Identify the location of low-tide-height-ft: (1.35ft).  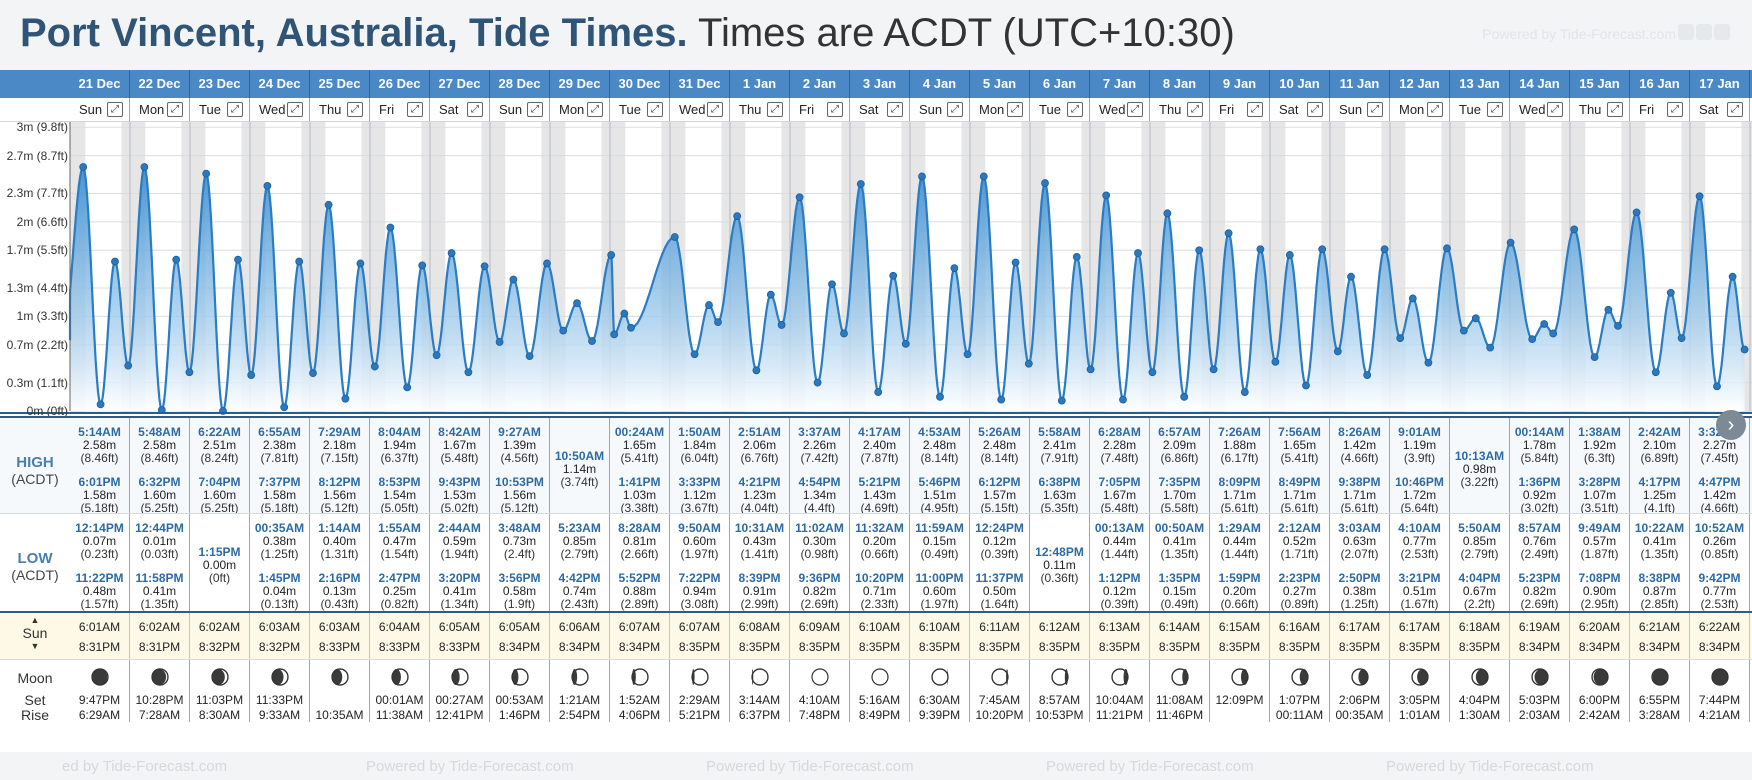
(1179, 554).